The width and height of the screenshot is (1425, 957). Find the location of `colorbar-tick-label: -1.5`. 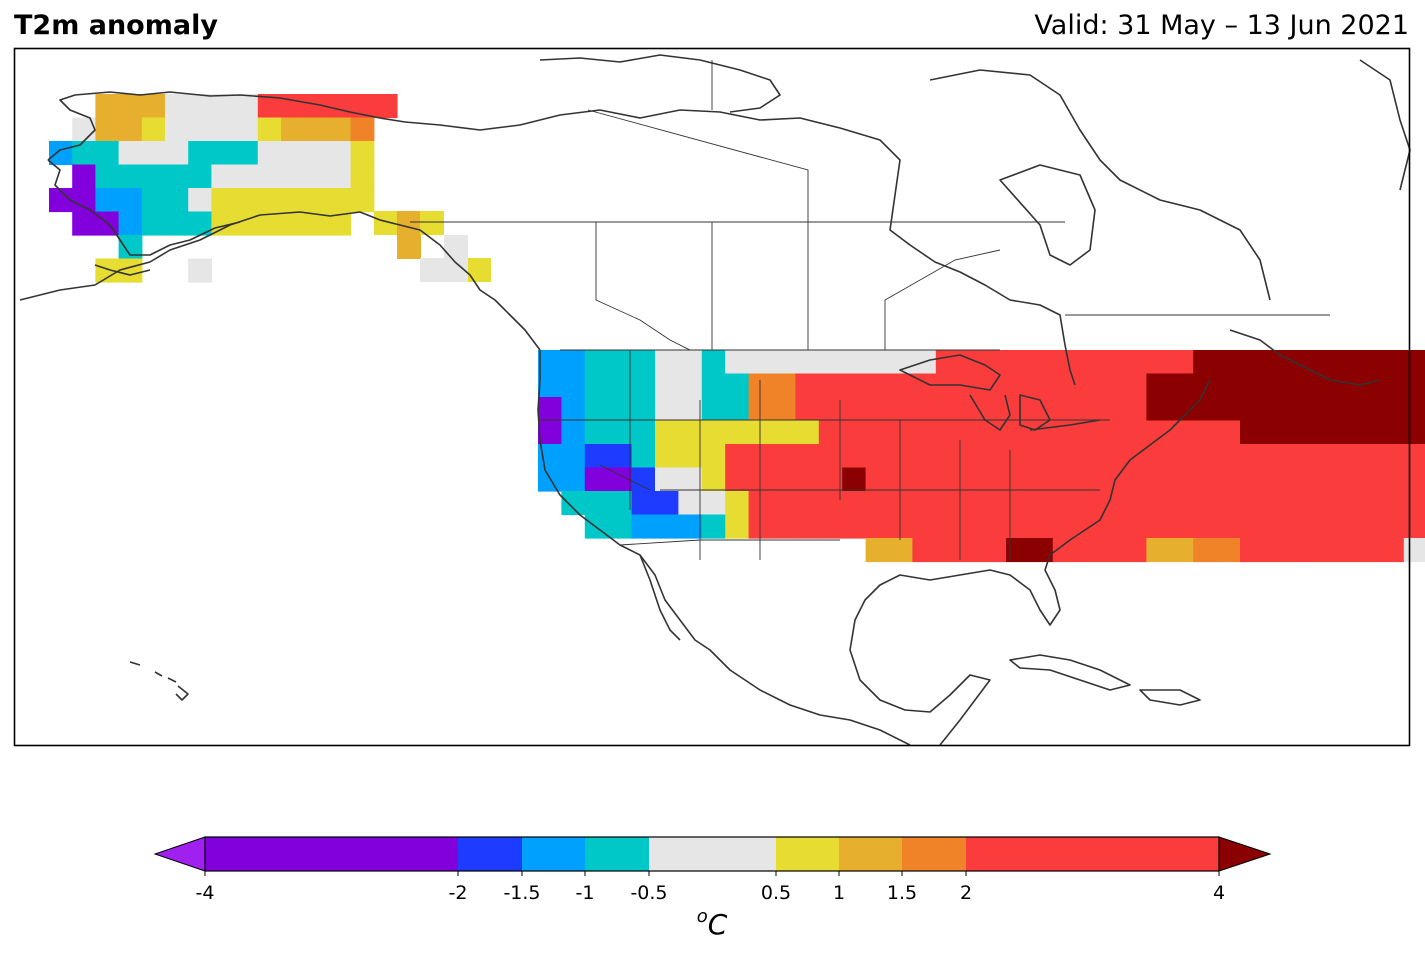

colorbar-tick-label: -1.5 is located at coordinates (521, 893).